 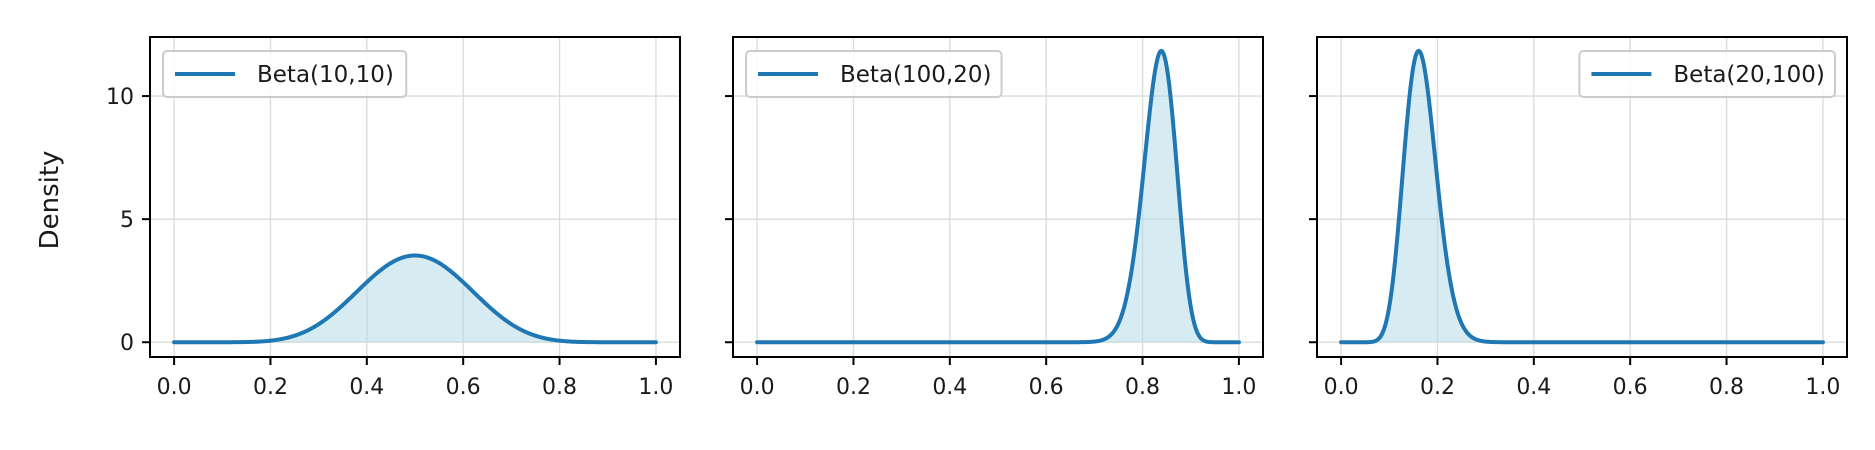 I want to click on legend: Beta(100,20), so click(x=874, y=74).